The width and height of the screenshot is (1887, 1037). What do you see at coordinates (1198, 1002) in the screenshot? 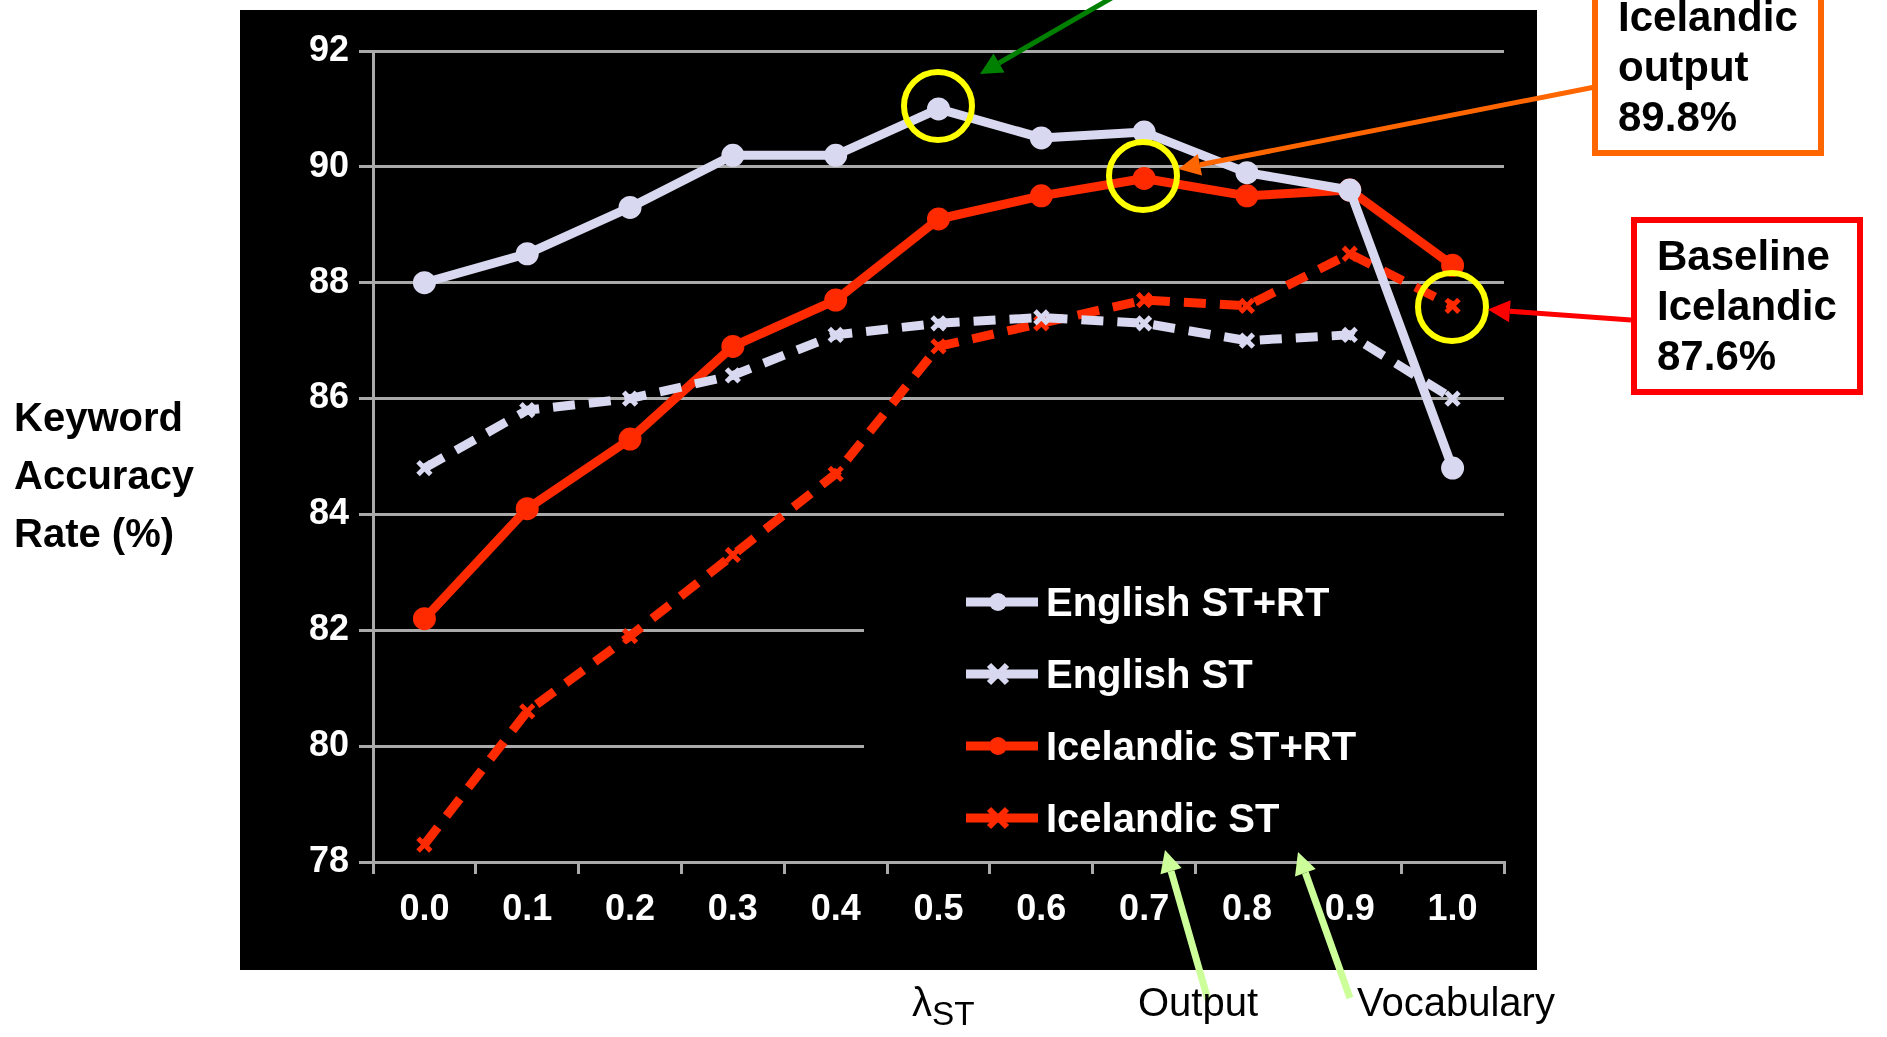
I see `text: Output` at bounding box center [1198, 1002].